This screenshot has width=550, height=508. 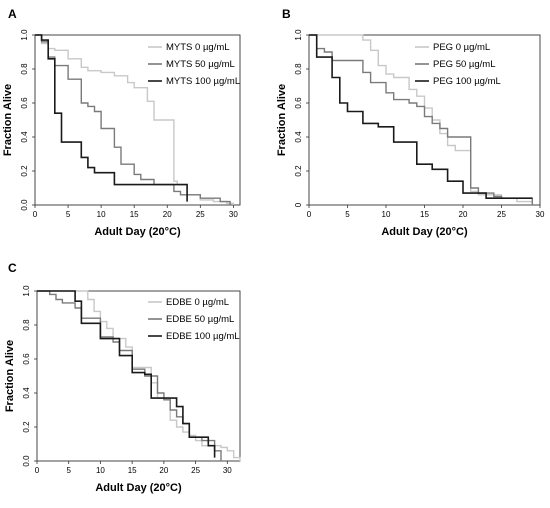 I want to click on legend: MYTS 0 µg/mL MYTS 50 µg/mL MYTS 100 µg/mL, so click(x=194, y=64).